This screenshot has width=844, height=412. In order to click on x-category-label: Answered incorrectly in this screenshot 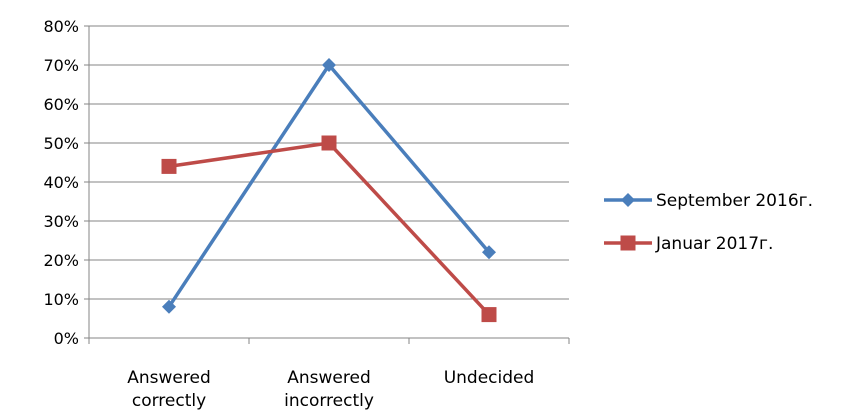, I will do `click(329, 389)`.